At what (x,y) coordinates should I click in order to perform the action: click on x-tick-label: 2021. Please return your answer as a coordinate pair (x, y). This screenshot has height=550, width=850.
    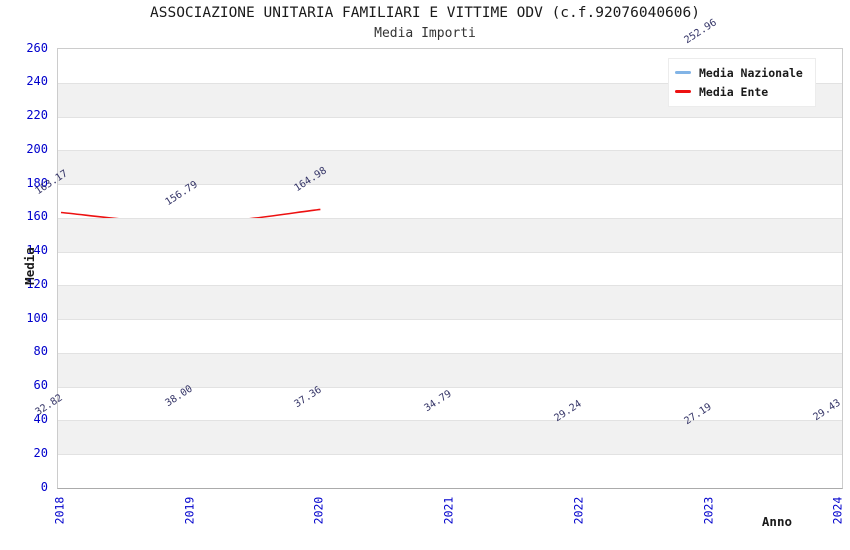
    Looking at the image, I should click on (448, 510).